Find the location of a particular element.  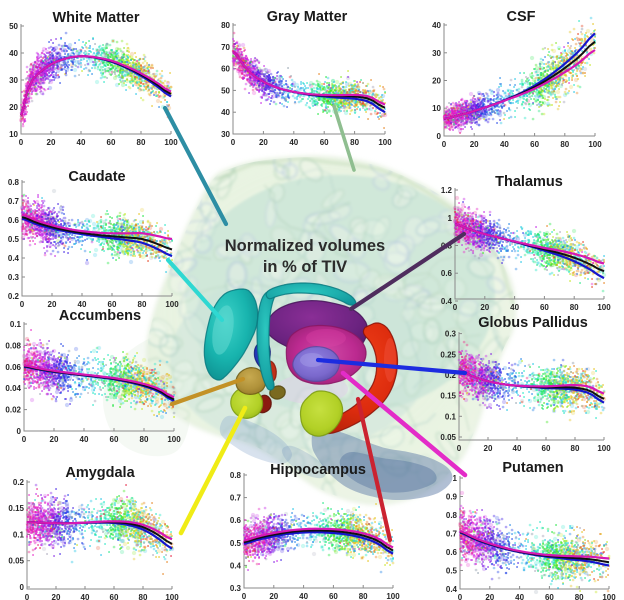

svg-text: 1.2 is located at coordinates (447, 190).